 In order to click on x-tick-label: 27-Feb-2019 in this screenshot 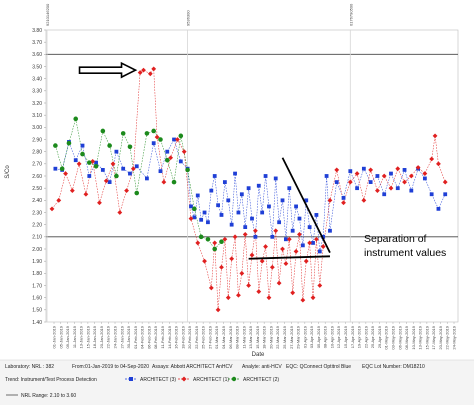, I will do `click(209, 337)`.